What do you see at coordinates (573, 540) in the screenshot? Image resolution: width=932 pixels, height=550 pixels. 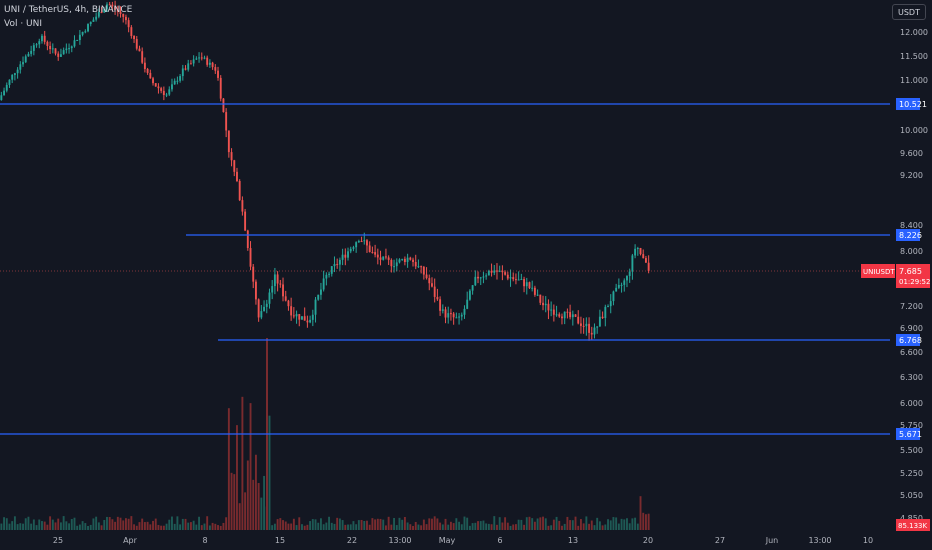 I see `time-tick-label: 13` at bounding box center [573, 540].